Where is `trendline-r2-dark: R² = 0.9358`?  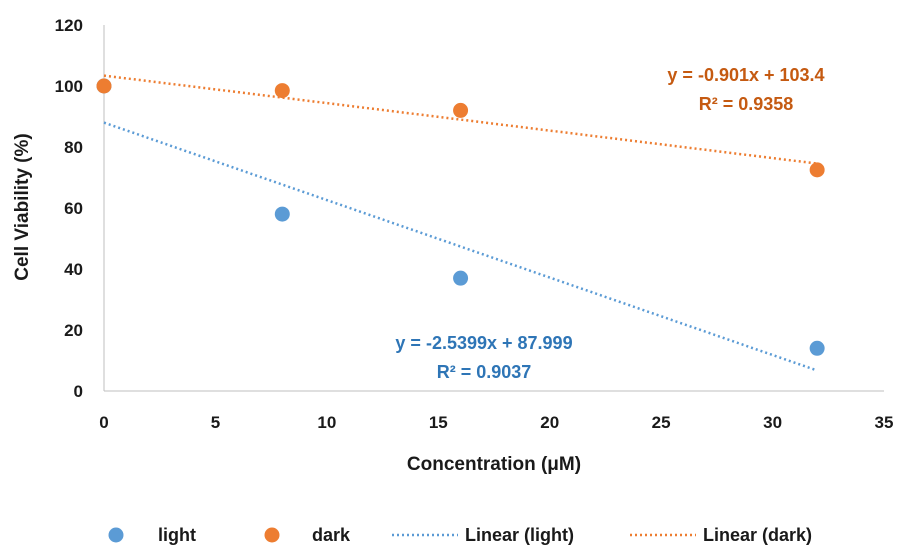
trendline-r2-dark: R² = 0.9358 is located at coordinates (746, 104).